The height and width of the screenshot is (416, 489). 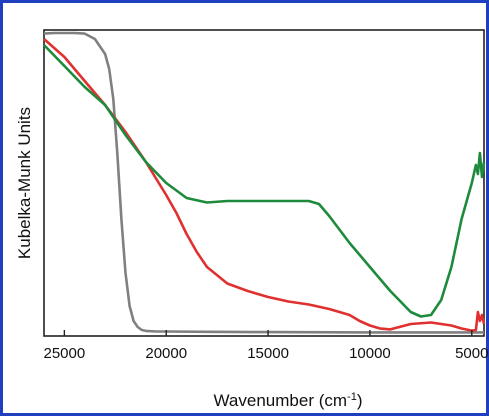 What do you see at coordinates (65, 353) in the screenshot?
I see `x-tick-label: 25000` at bounding box center [65, 353].